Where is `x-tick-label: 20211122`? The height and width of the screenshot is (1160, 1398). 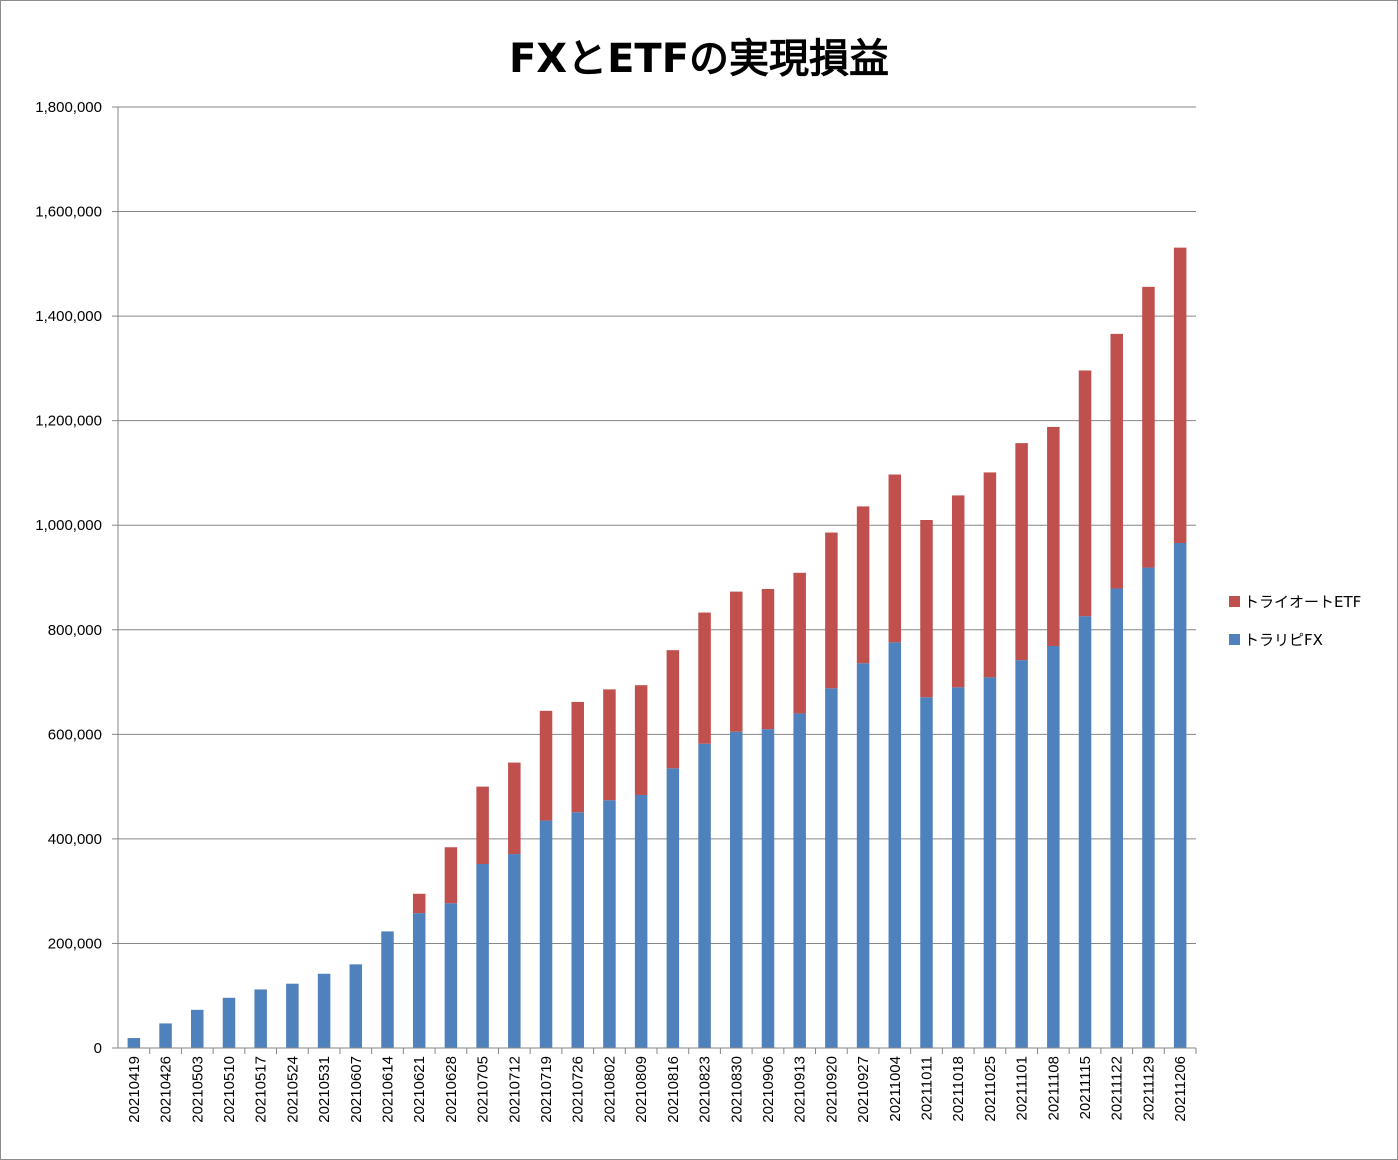
x-tick-label: 20211122 is located at coordinates (1117, 1088).